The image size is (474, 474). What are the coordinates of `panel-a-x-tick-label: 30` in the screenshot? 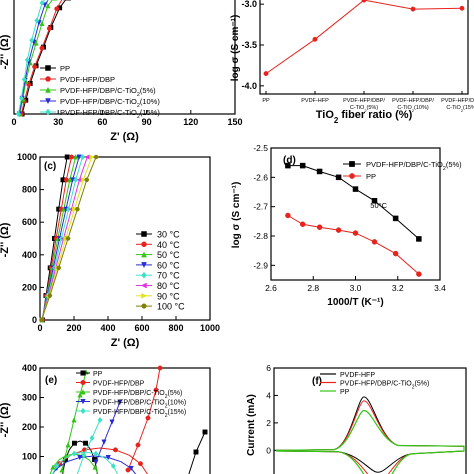 It's located at (58, 122).